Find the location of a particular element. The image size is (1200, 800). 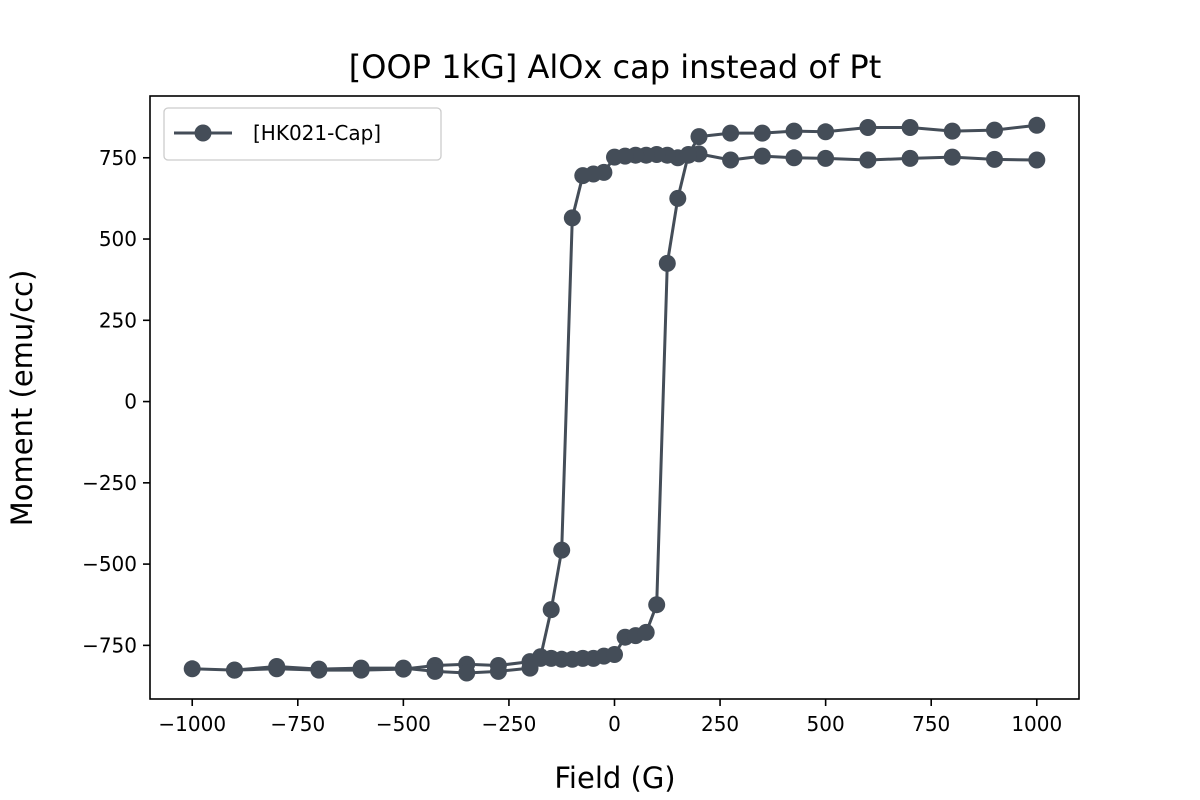

x-tick-label: 0 is located at coordinates (614, 724).